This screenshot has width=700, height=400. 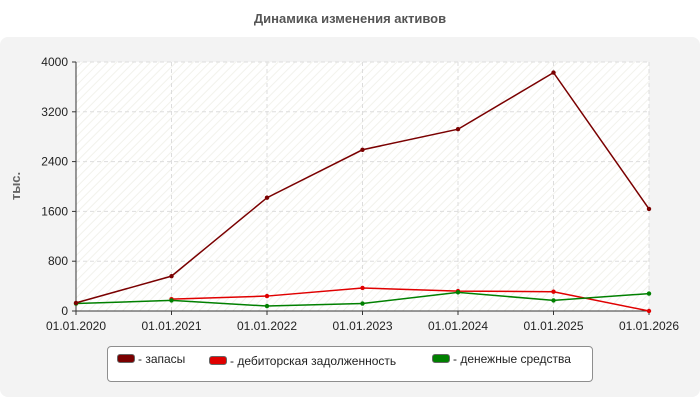 I want to click on y-tick-label: 4000, so click(x=54, y=62).